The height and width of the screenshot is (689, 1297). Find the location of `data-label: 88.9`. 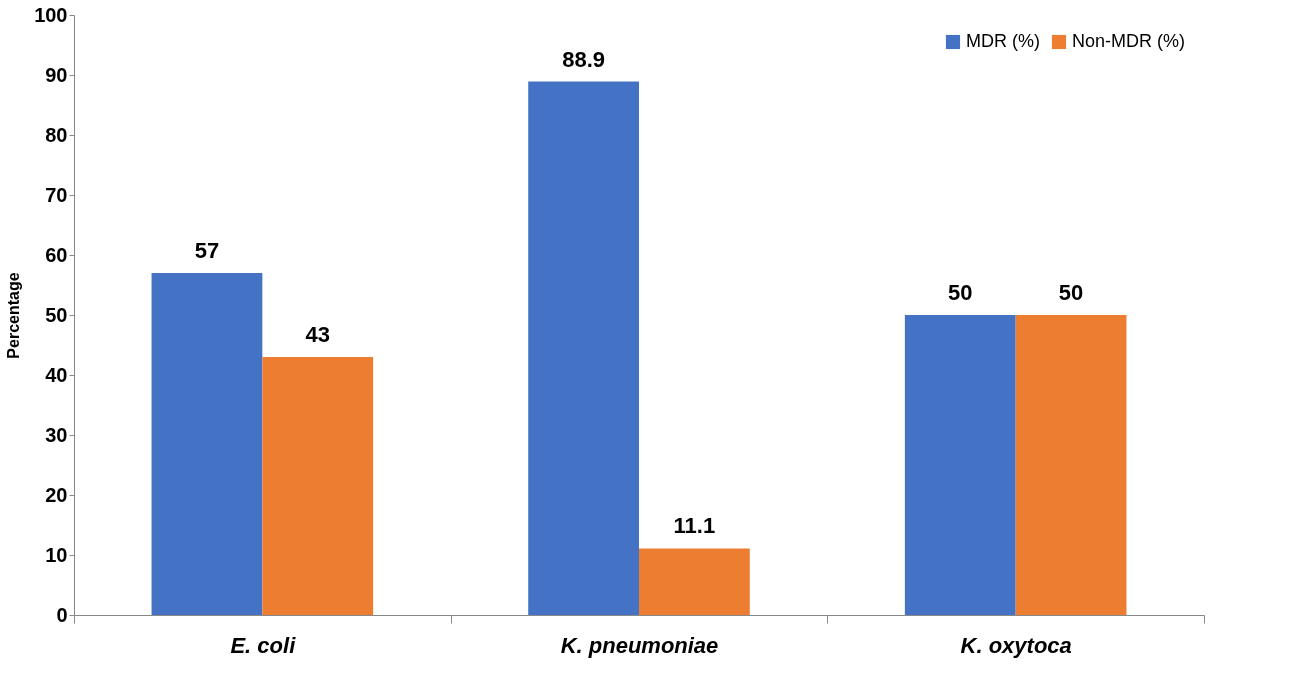

data-label: 88.9 is located at coordinates (584, 59).